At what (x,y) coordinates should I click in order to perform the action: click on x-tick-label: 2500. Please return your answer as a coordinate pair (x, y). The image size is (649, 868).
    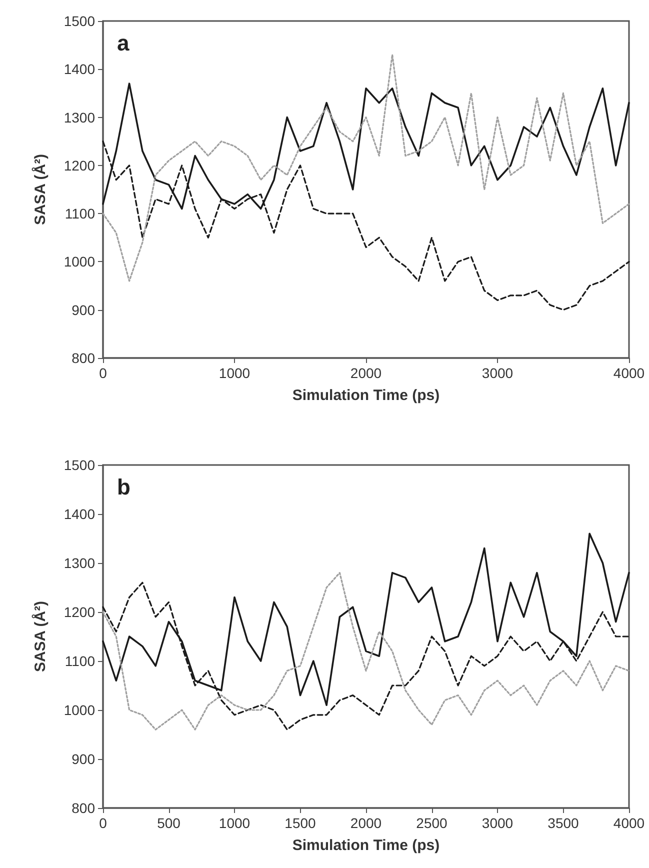
    Looking at the image, I should click on (432, 823).